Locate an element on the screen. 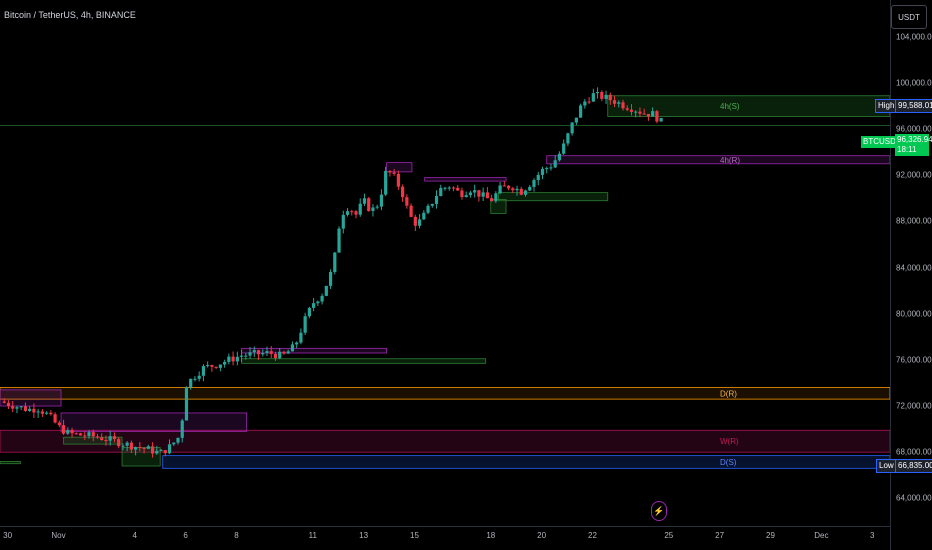 The width and height of the screenshot is (932, 550). countdown-timer: 18:11 is located at coordinates (907, 149).